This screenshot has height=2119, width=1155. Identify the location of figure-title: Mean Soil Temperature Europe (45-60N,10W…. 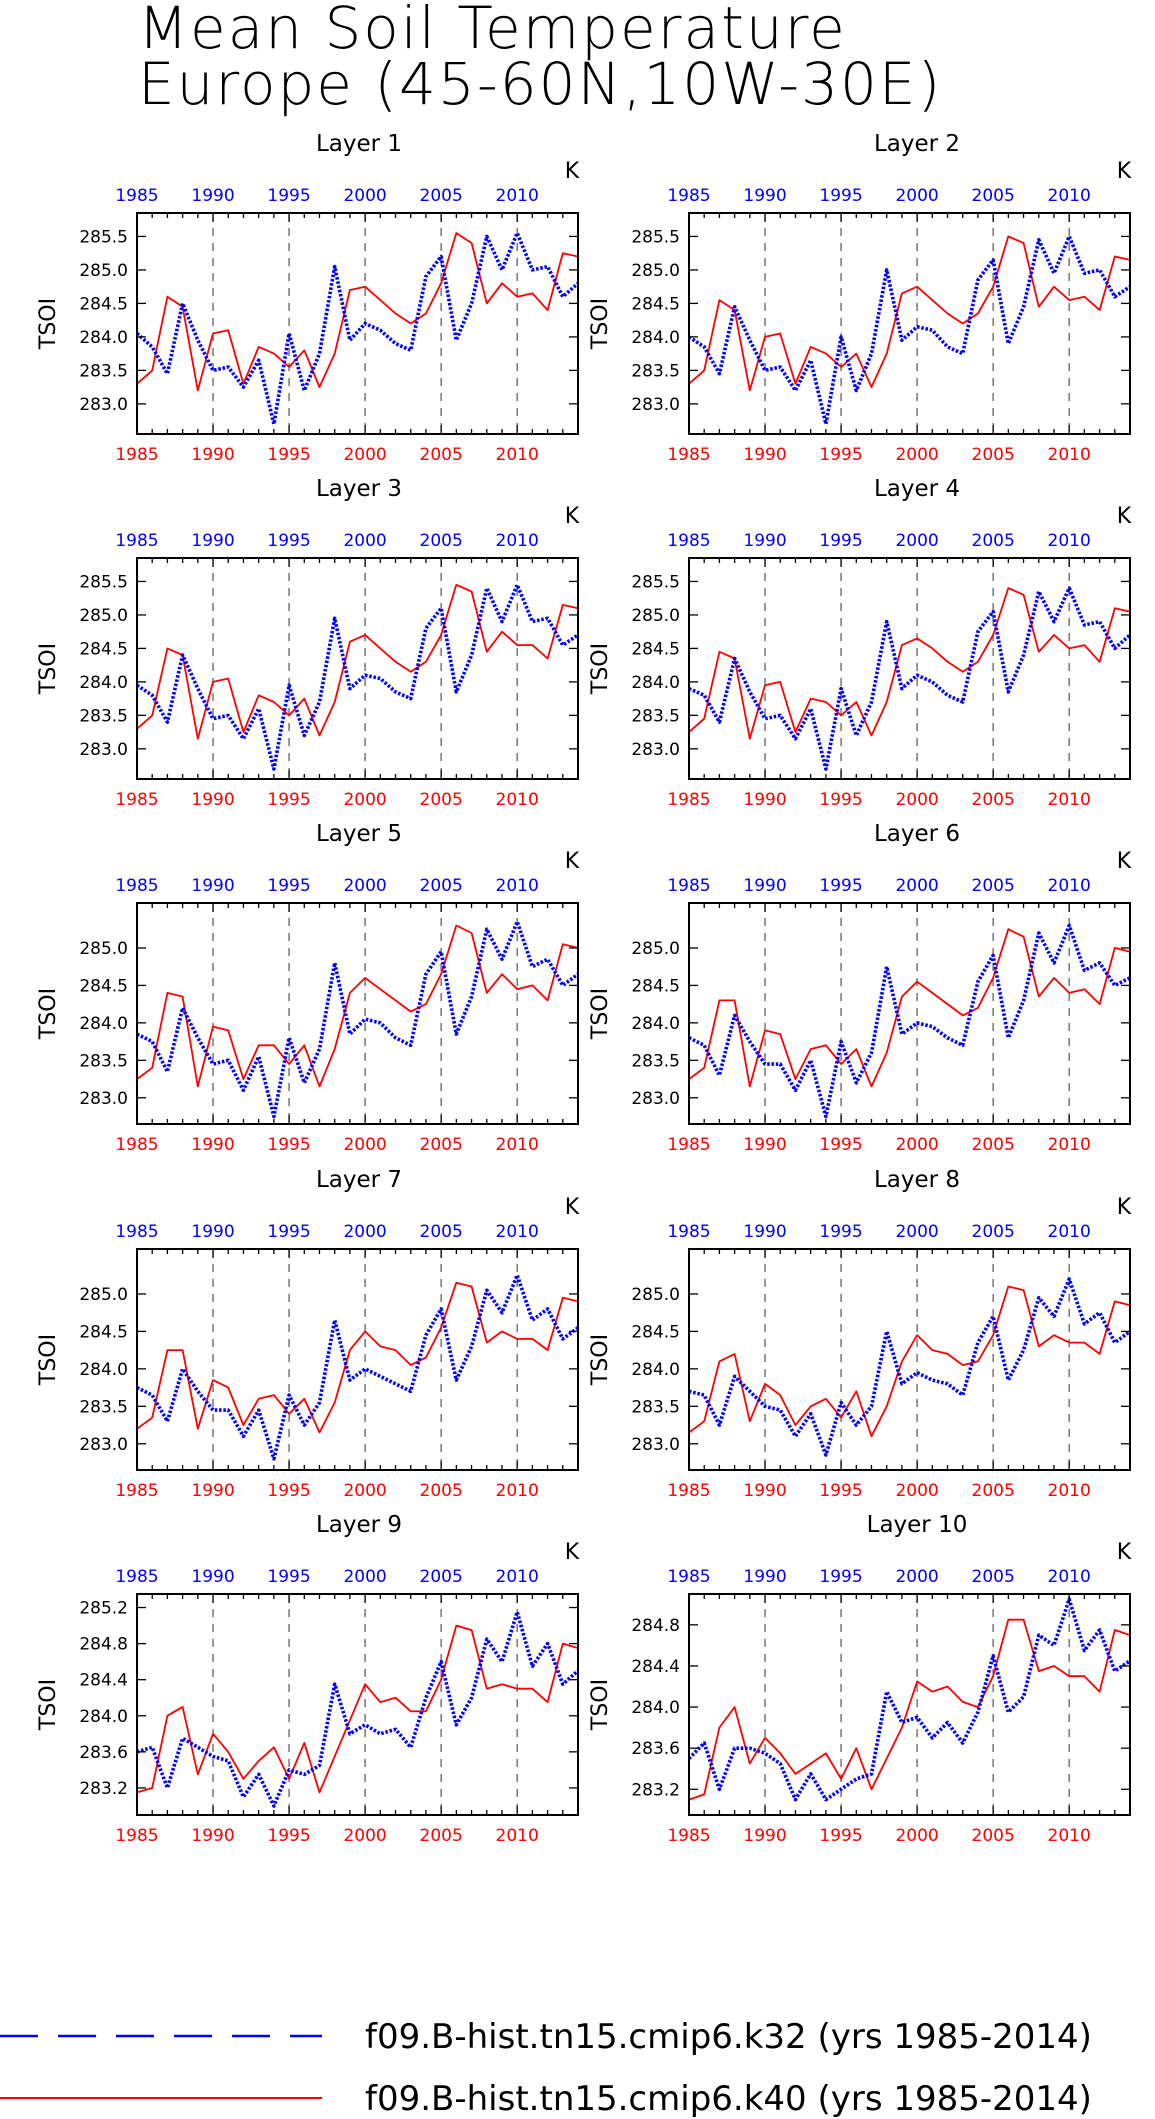
(540, 59).